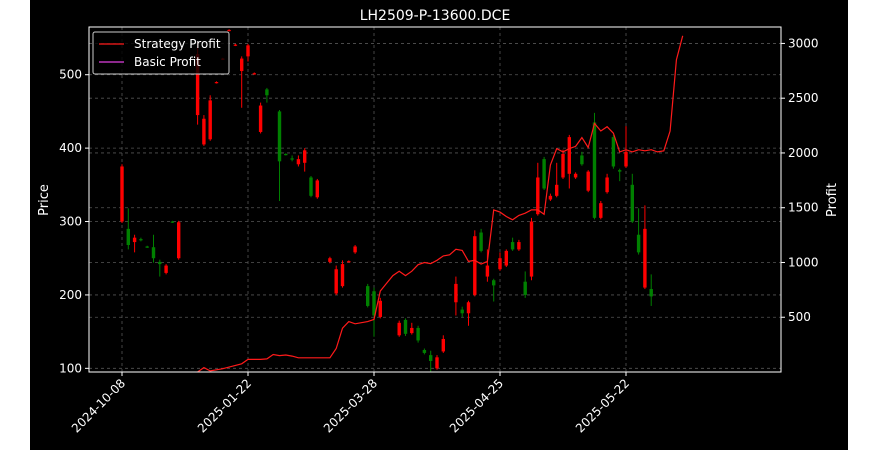  What do you see at coordinates (476, 405) in the screenshot?
I see `x-tick-label: 2025-04-25` at bounding box center [476, 405].